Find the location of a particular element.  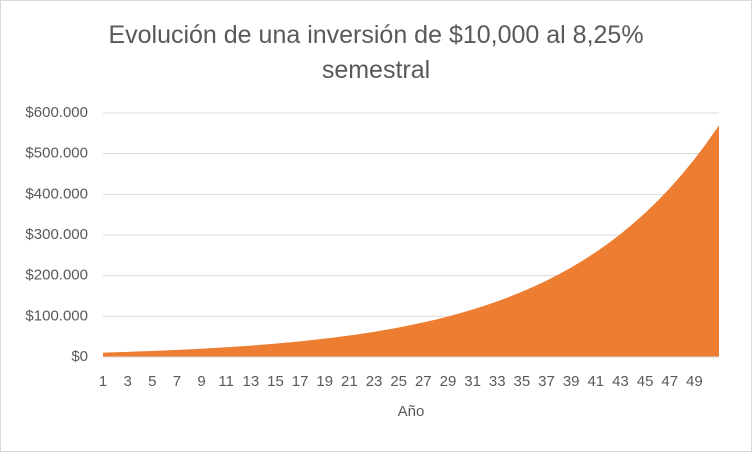

x-tick-label: 31 is located at coordinates (472, 381).